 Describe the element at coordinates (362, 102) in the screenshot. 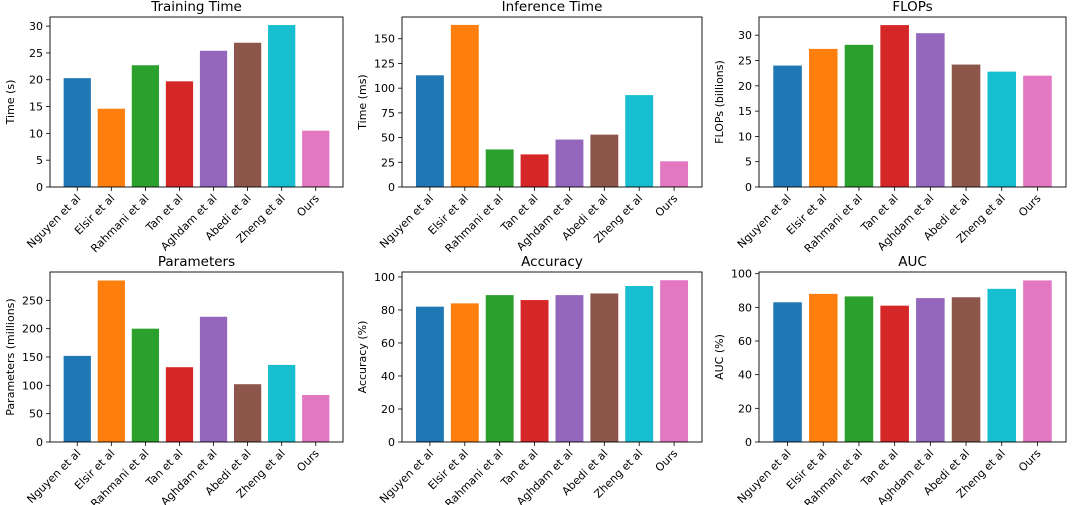

I see `y-axis-label: Time (ms)` at that location.